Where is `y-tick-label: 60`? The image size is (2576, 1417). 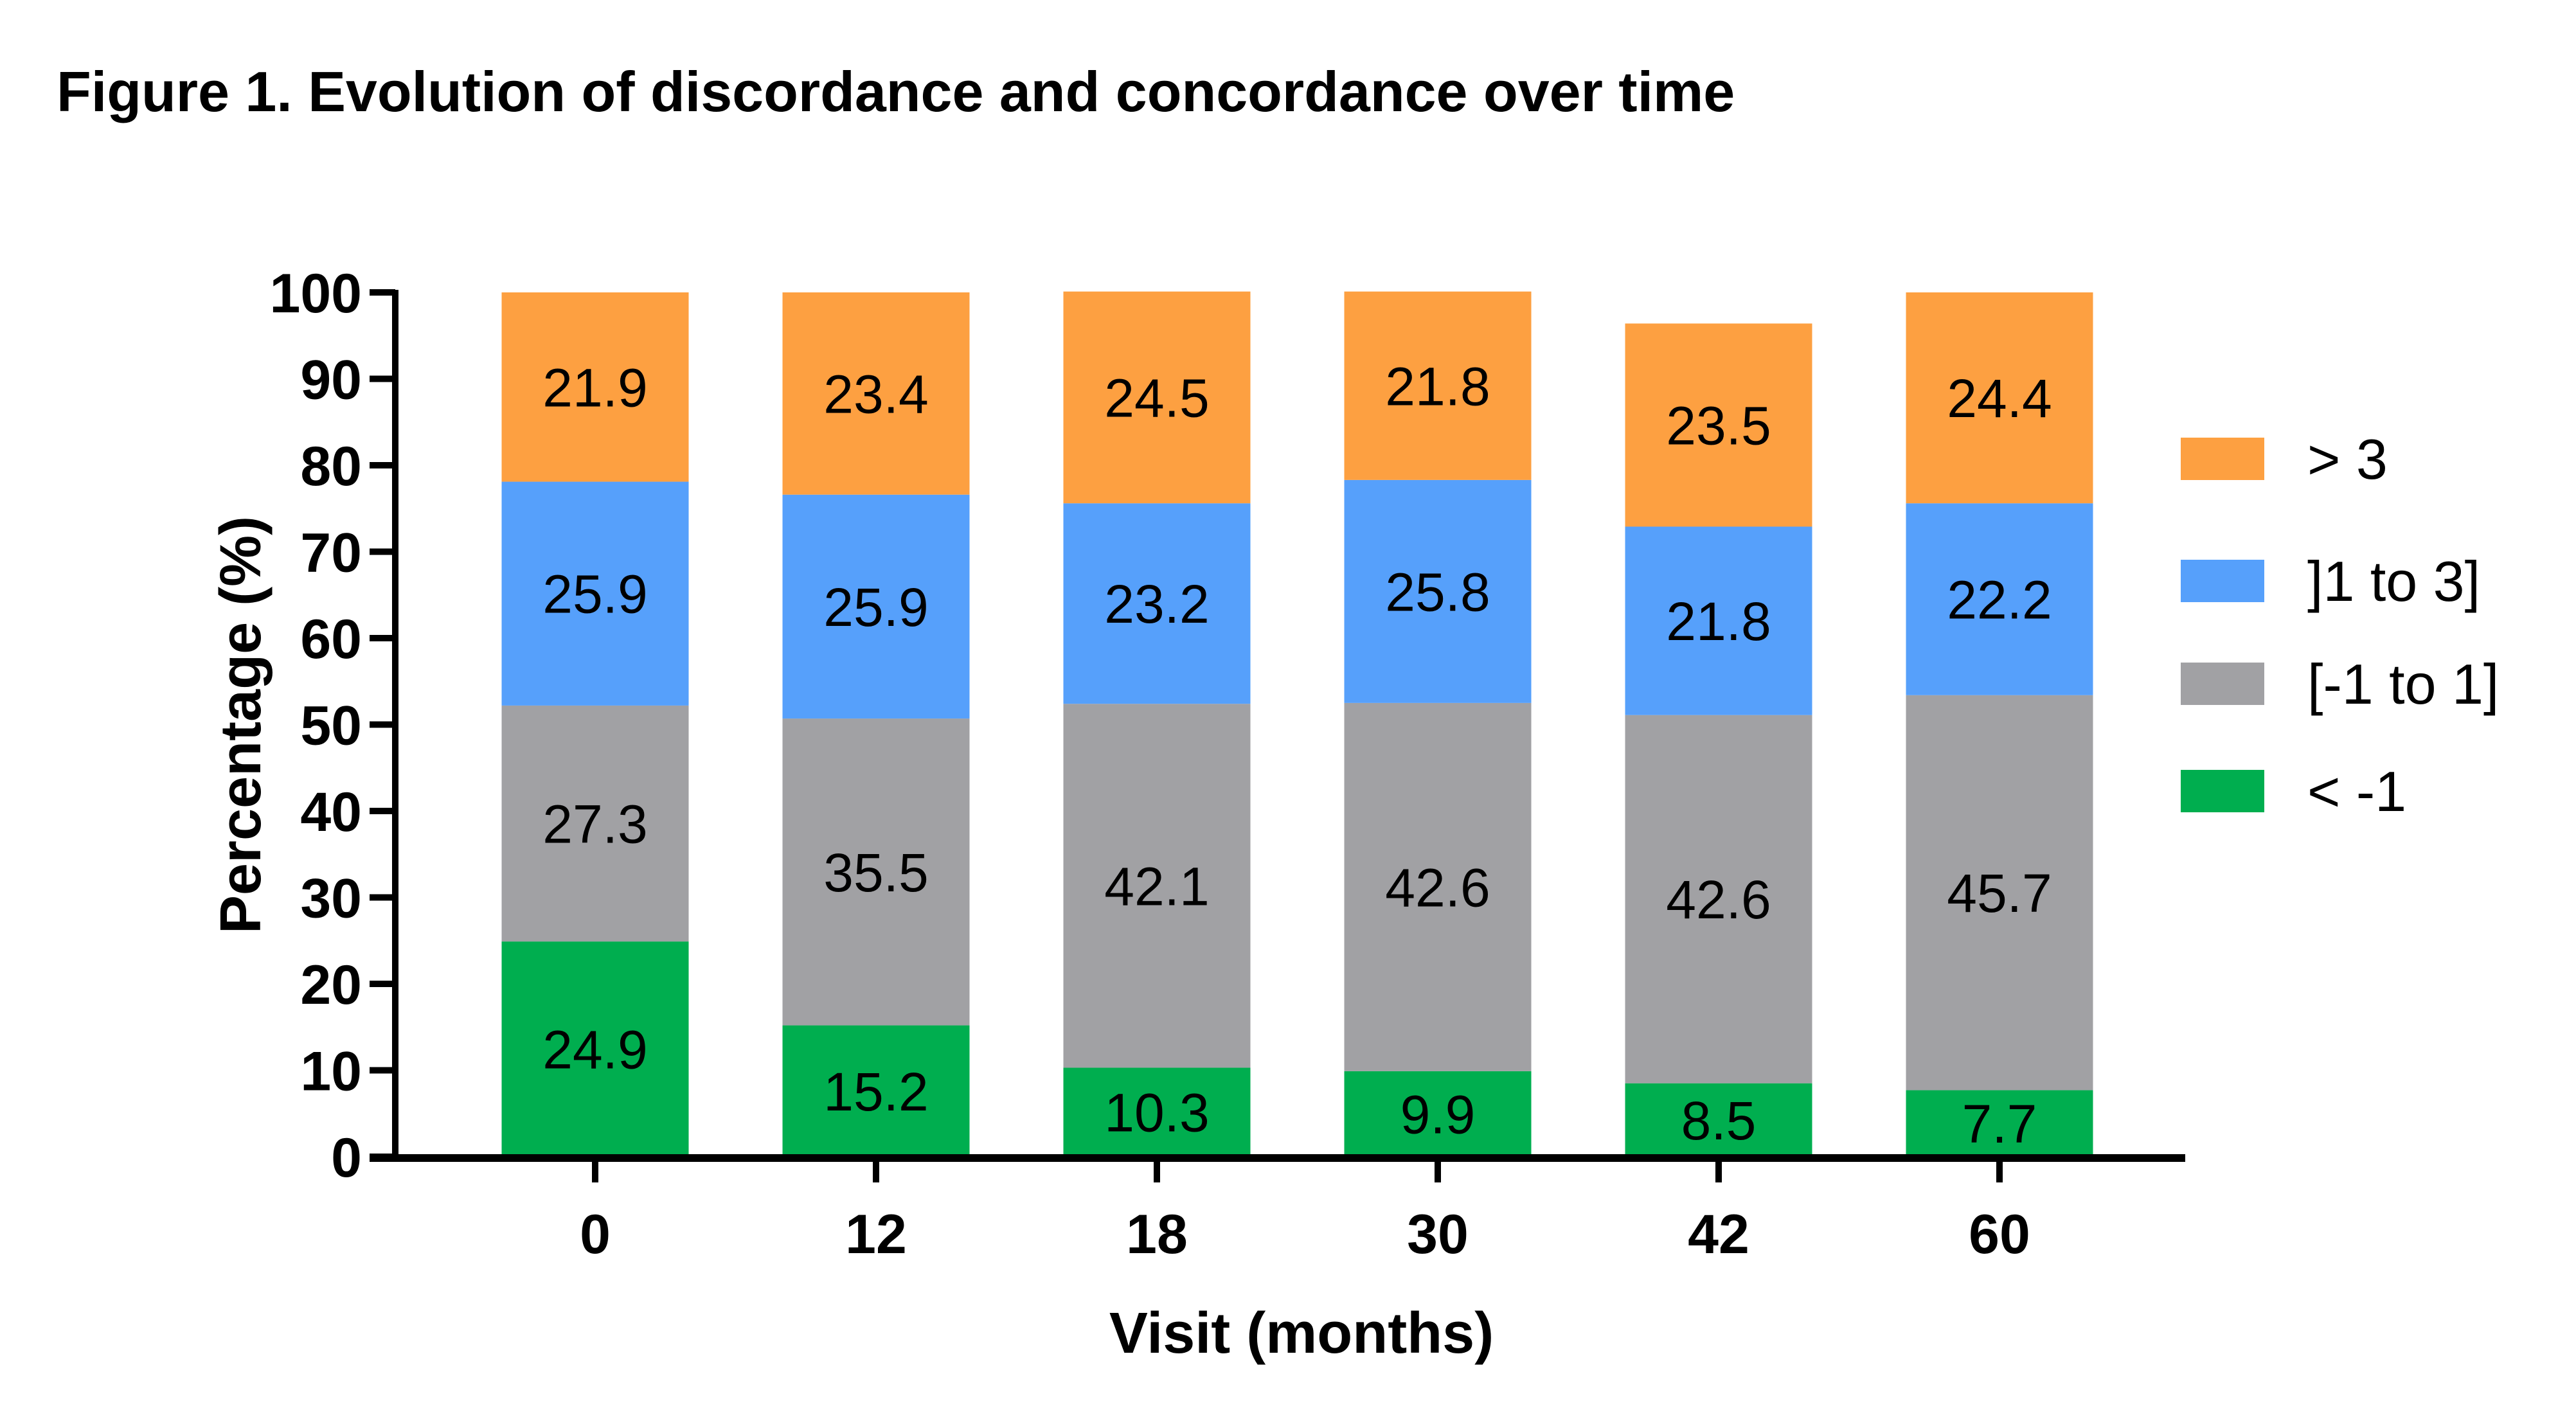
y-tick-label: 60 is located at coordinates (331, 640).